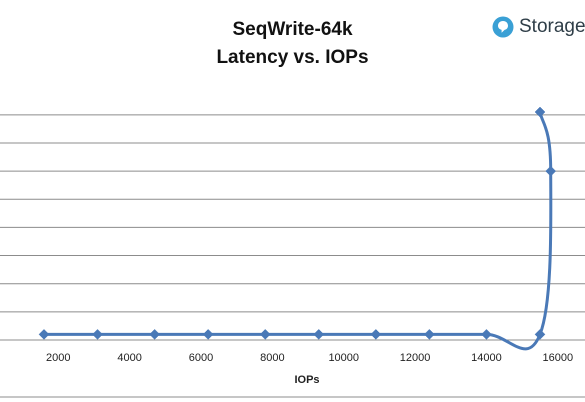 The width and height of the screenshot is (585, 402). Describe the element at coordinates (201, 358) in the screenshot. I see `x-tick-label: 6000` at that location.